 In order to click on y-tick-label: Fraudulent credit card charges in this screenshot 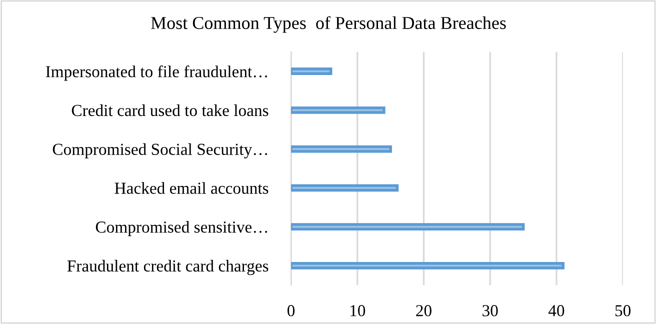, I will do `click(167, 268)`.